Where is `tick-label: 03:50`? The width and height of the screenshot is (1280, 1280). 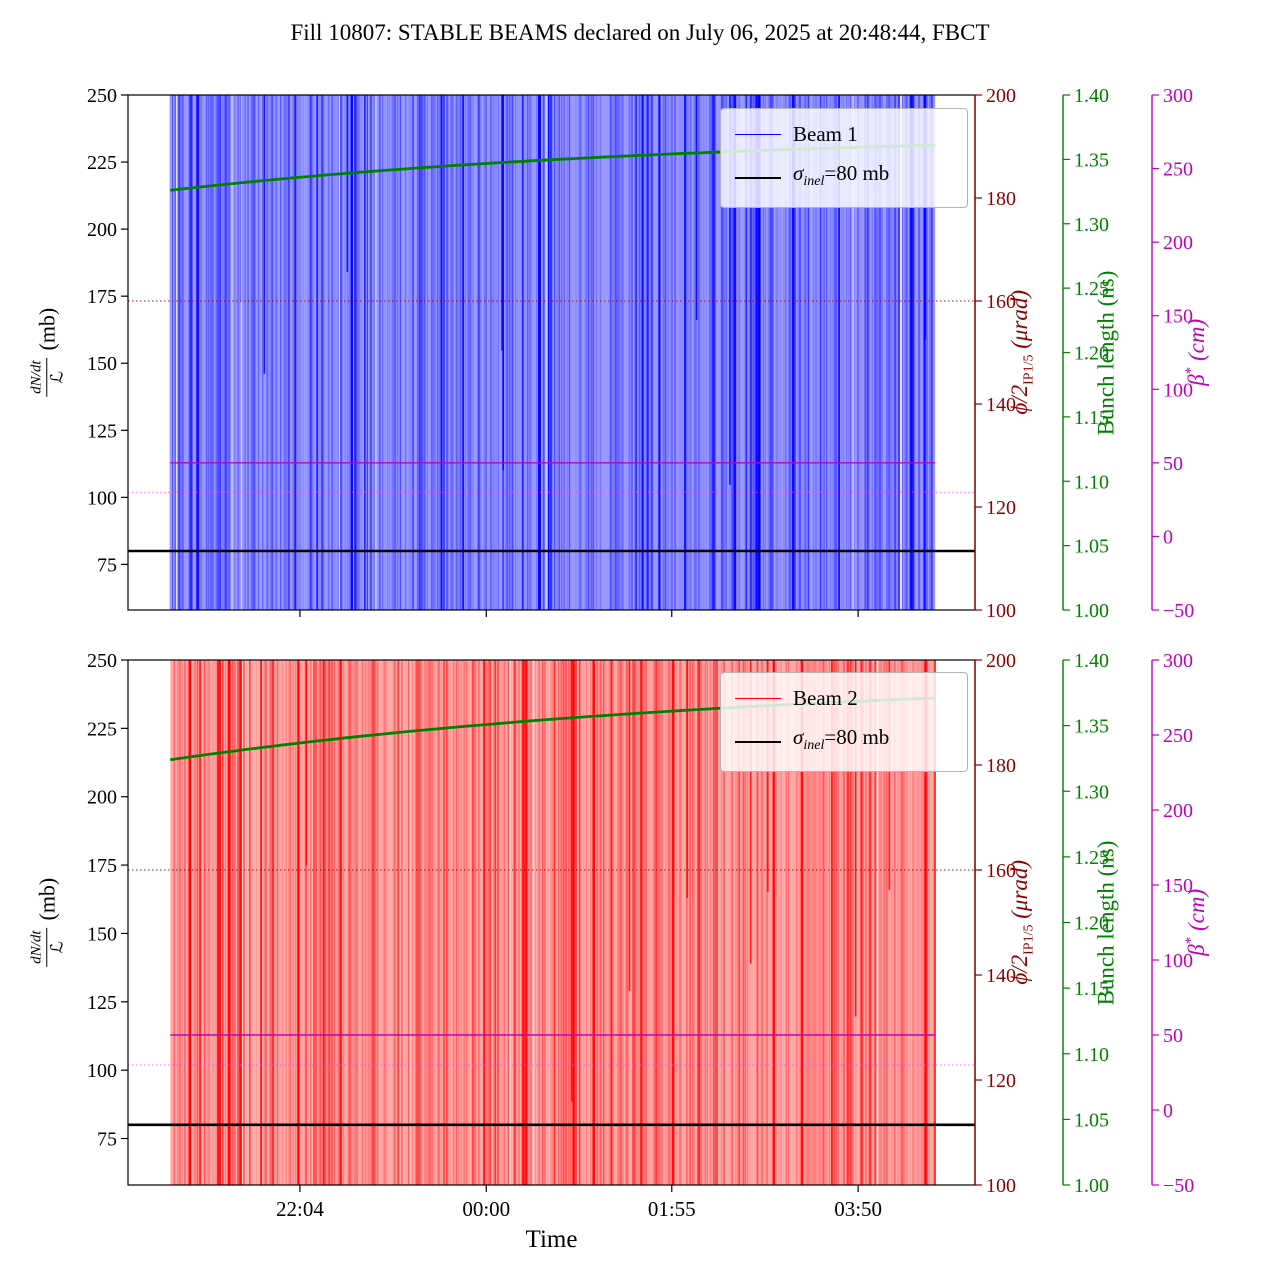
tick-label: 03:50 is located at coordinates (858, 1209).